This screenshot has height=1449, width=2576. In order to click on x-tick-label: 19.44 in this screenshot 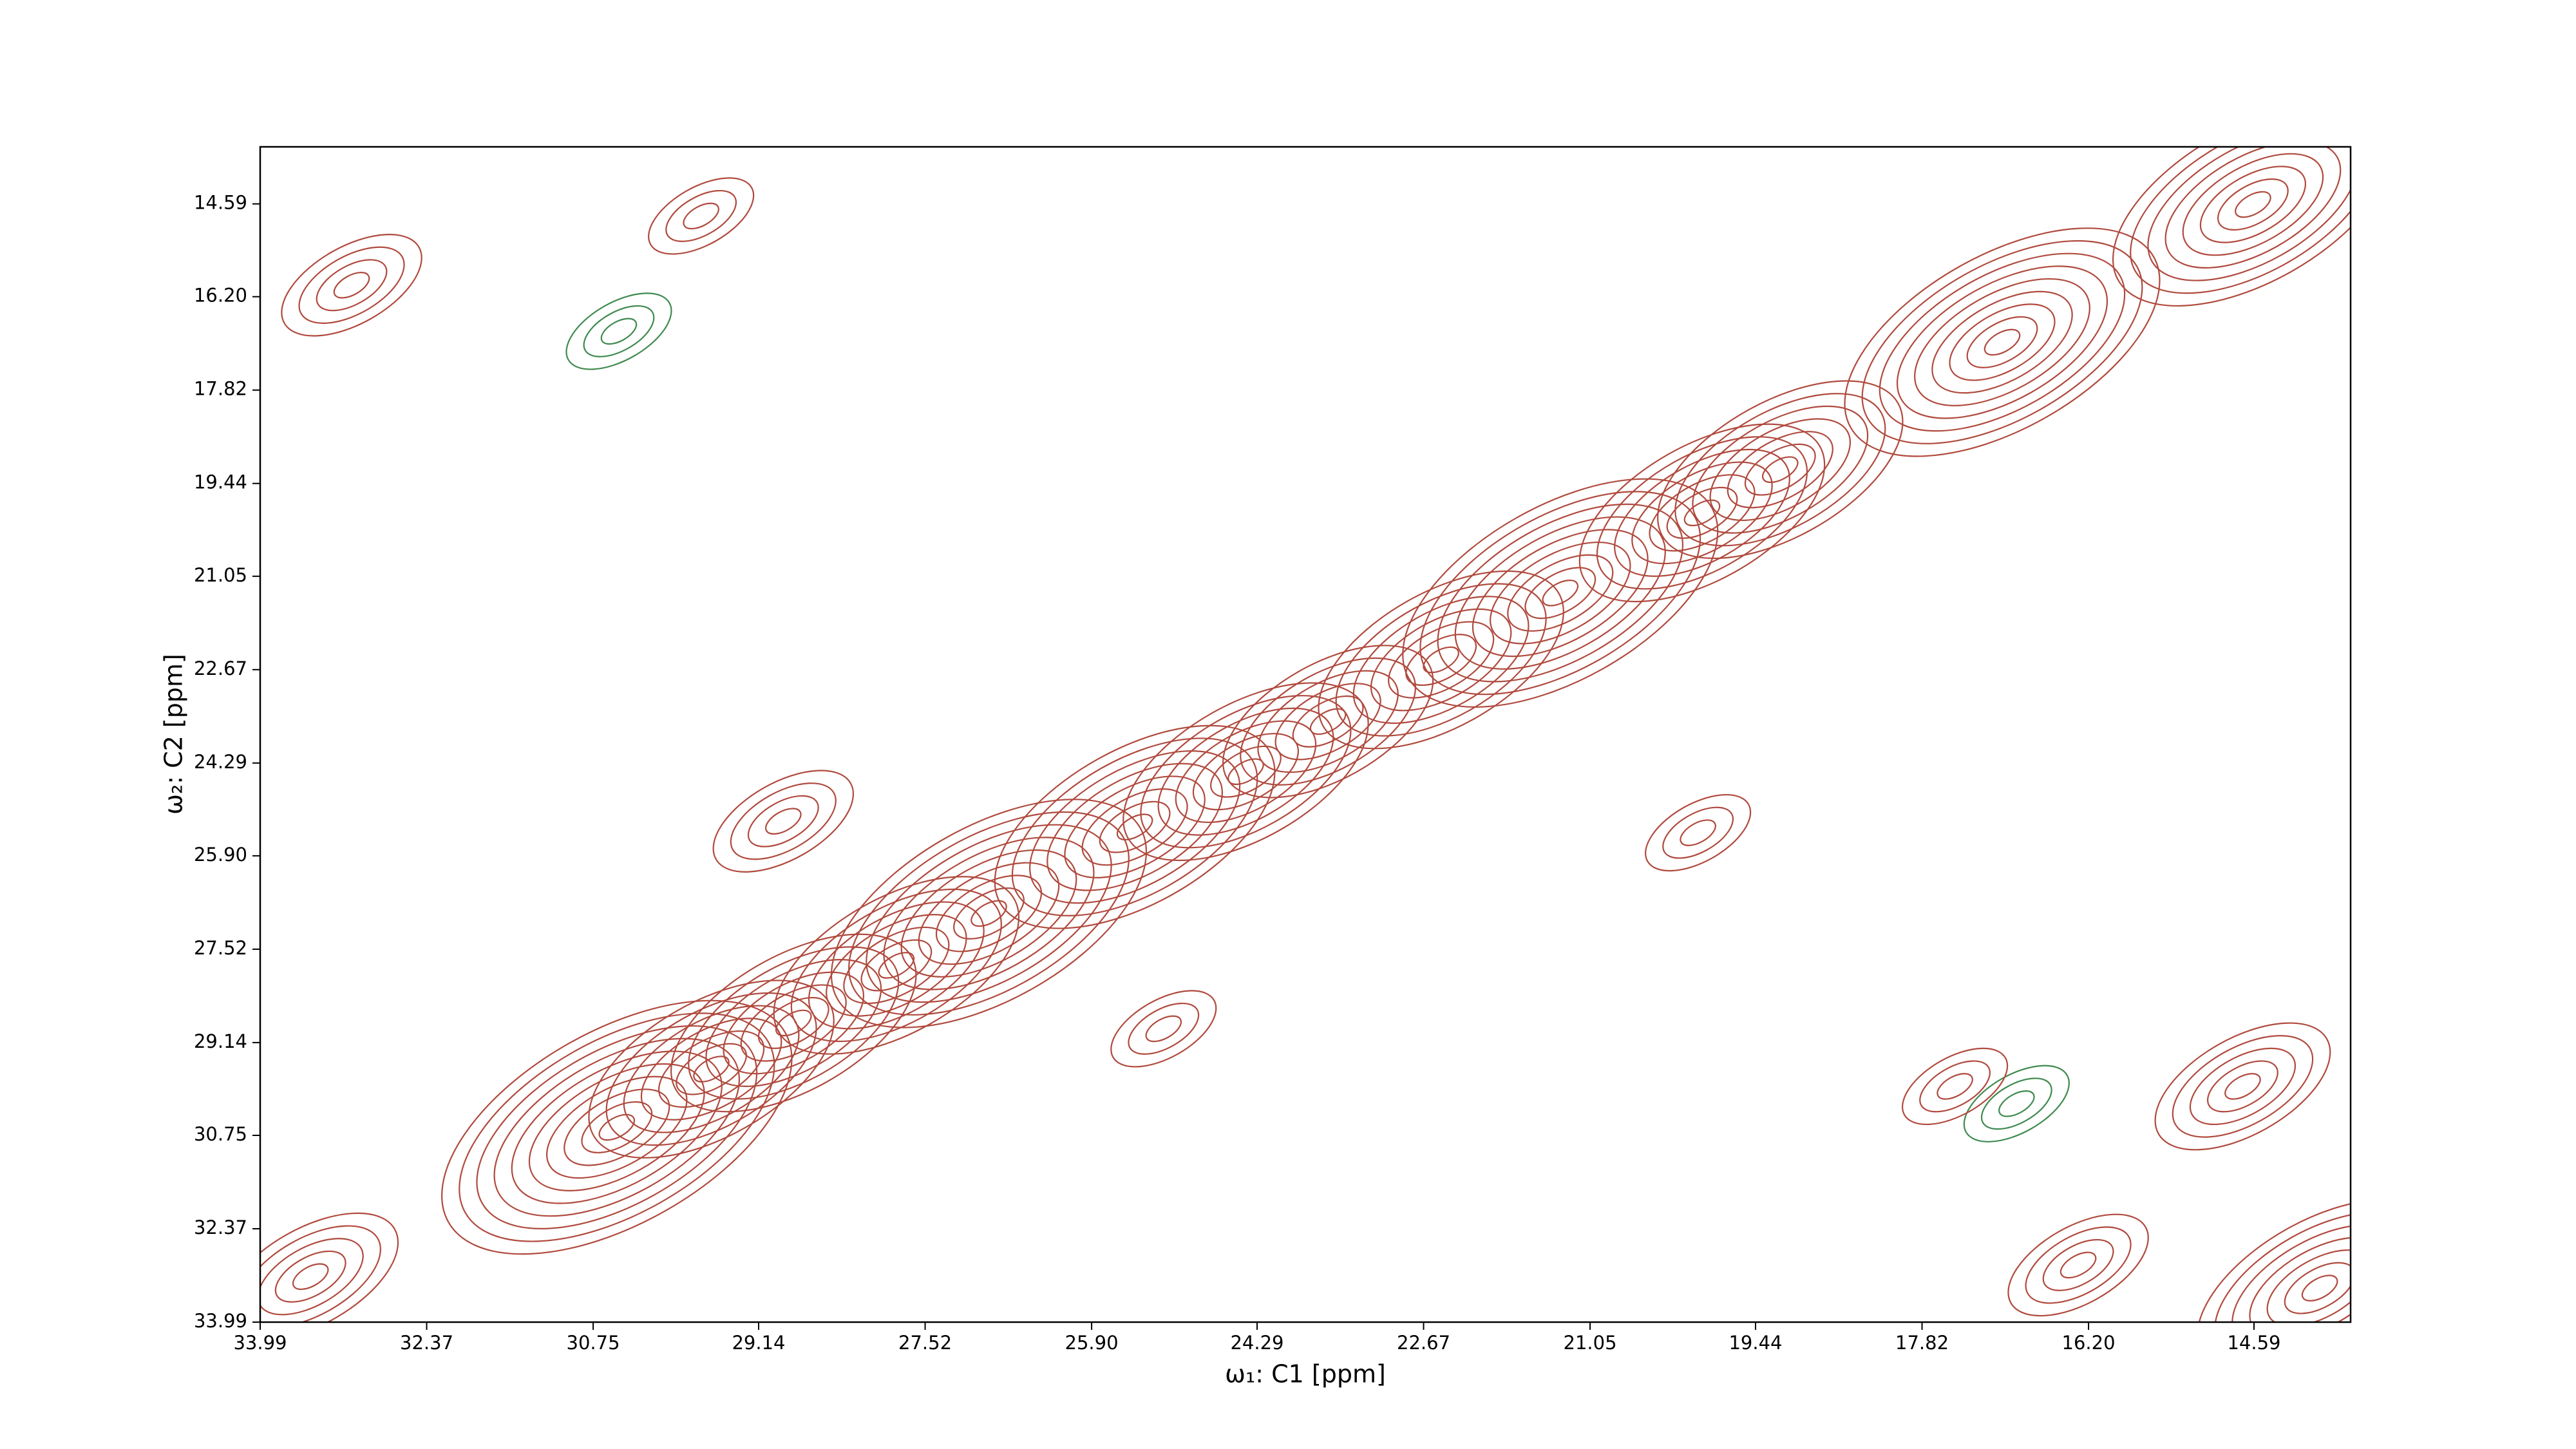, I will do `click(1755, 1343)`.